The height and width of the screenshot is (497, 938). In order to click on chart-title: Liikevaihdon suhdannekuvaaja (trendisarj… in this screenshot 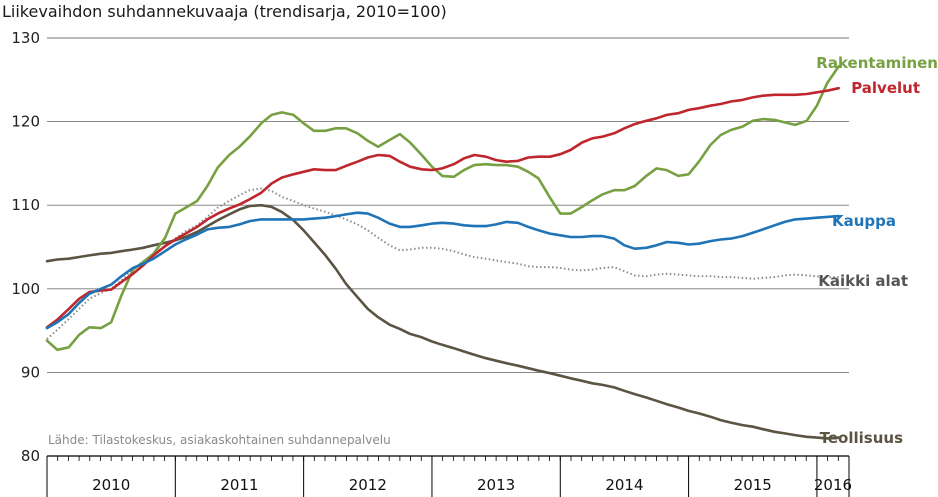, I will do `click(224, 11)`.